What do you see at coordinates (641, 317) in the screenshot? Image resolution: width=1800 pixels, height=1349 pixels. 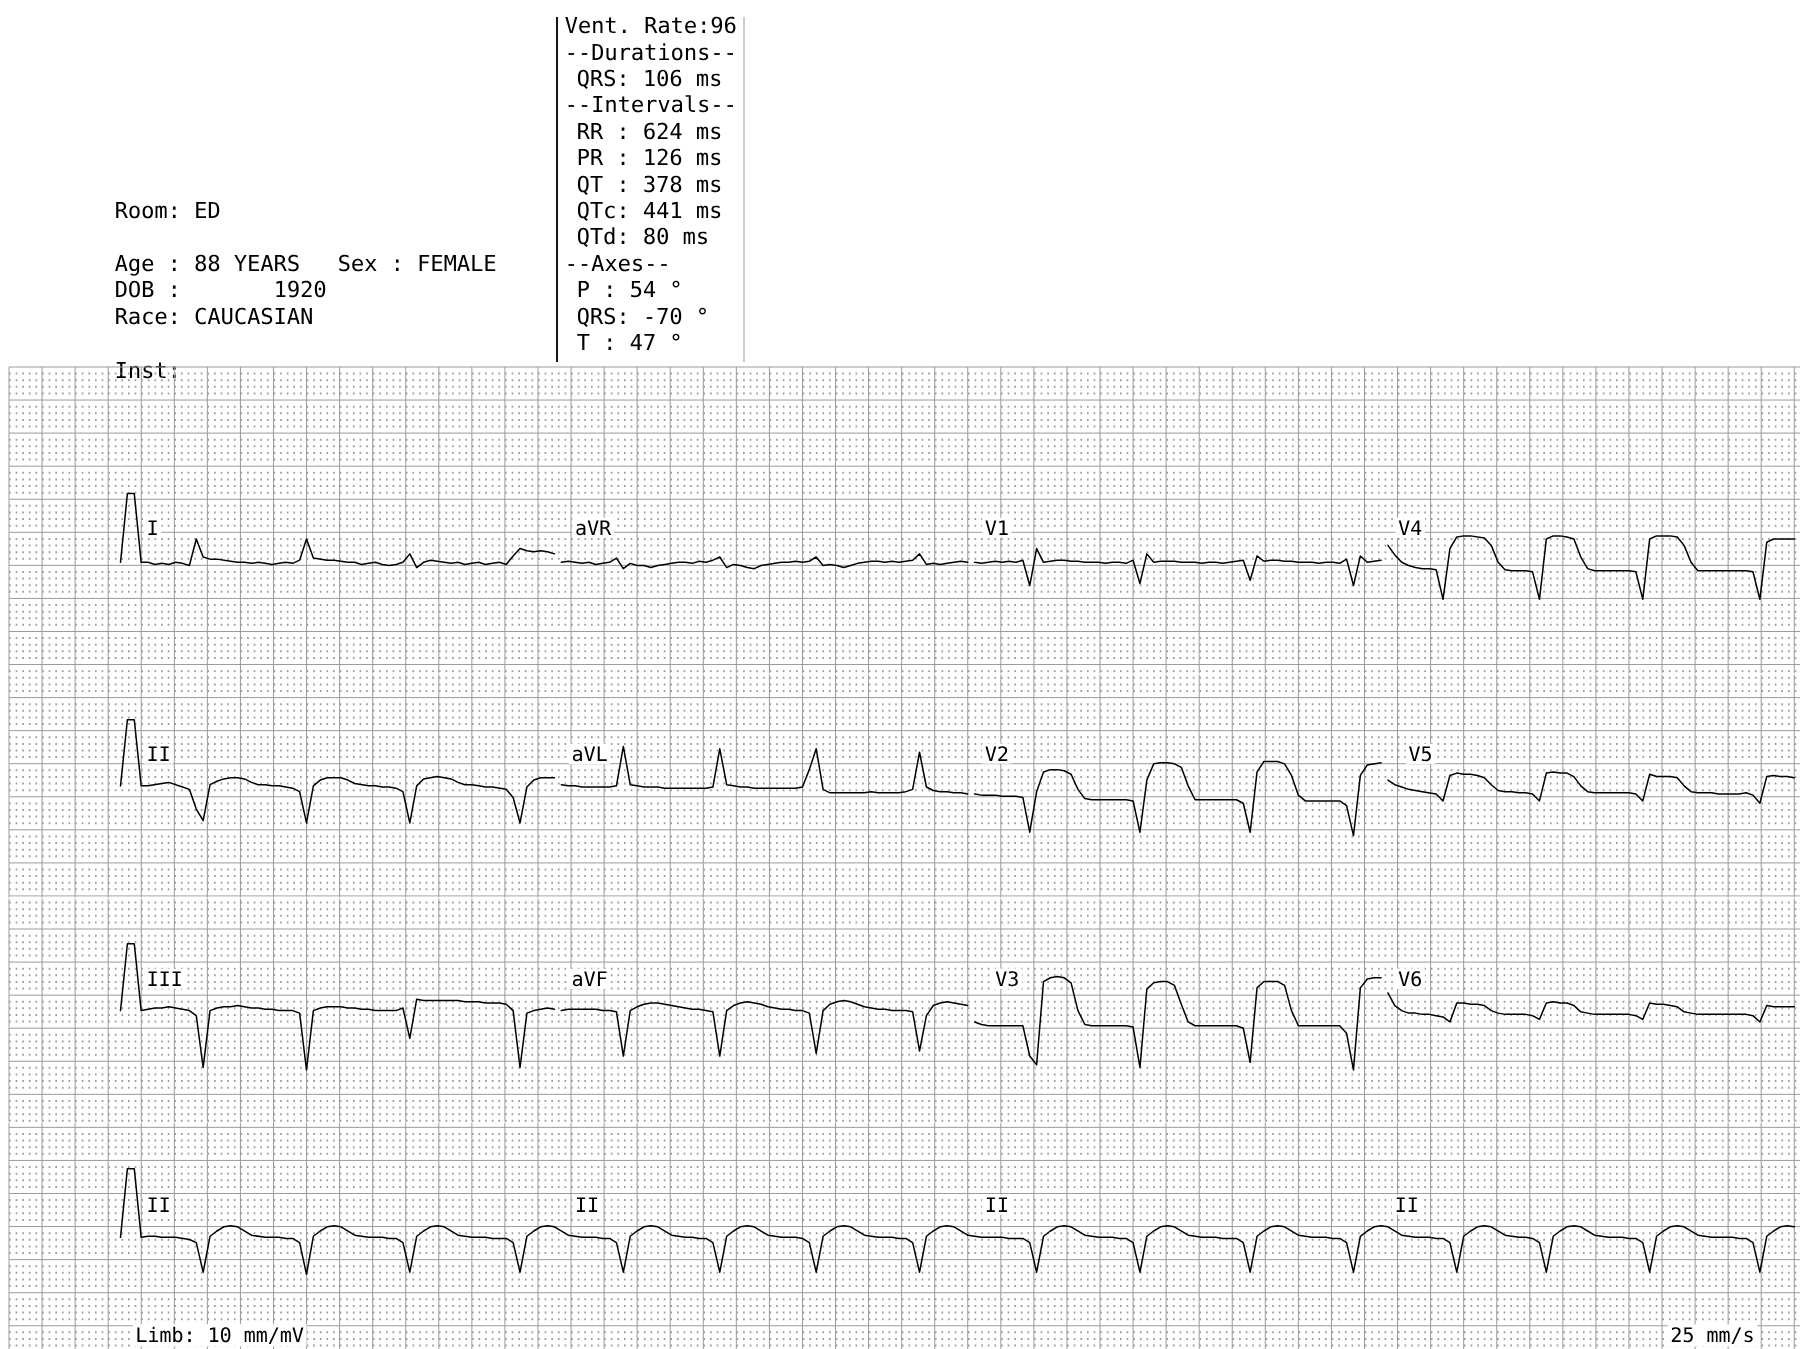 I see `text: QRS: -70 °` at bounding box center [641, 317].